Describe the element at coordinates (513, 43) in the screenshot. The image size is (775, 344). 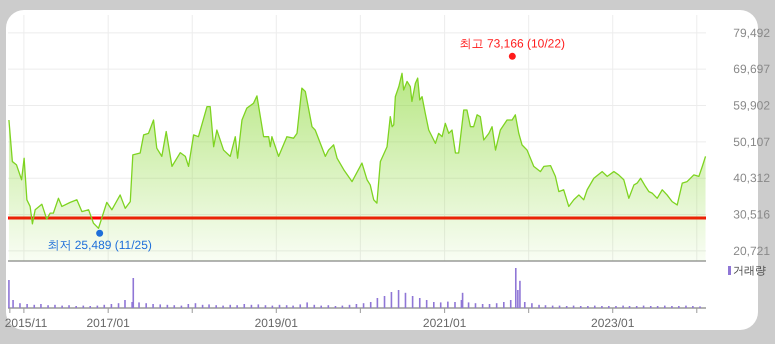
I see `annotation: 최고 73,166 (10/22)` at that location.